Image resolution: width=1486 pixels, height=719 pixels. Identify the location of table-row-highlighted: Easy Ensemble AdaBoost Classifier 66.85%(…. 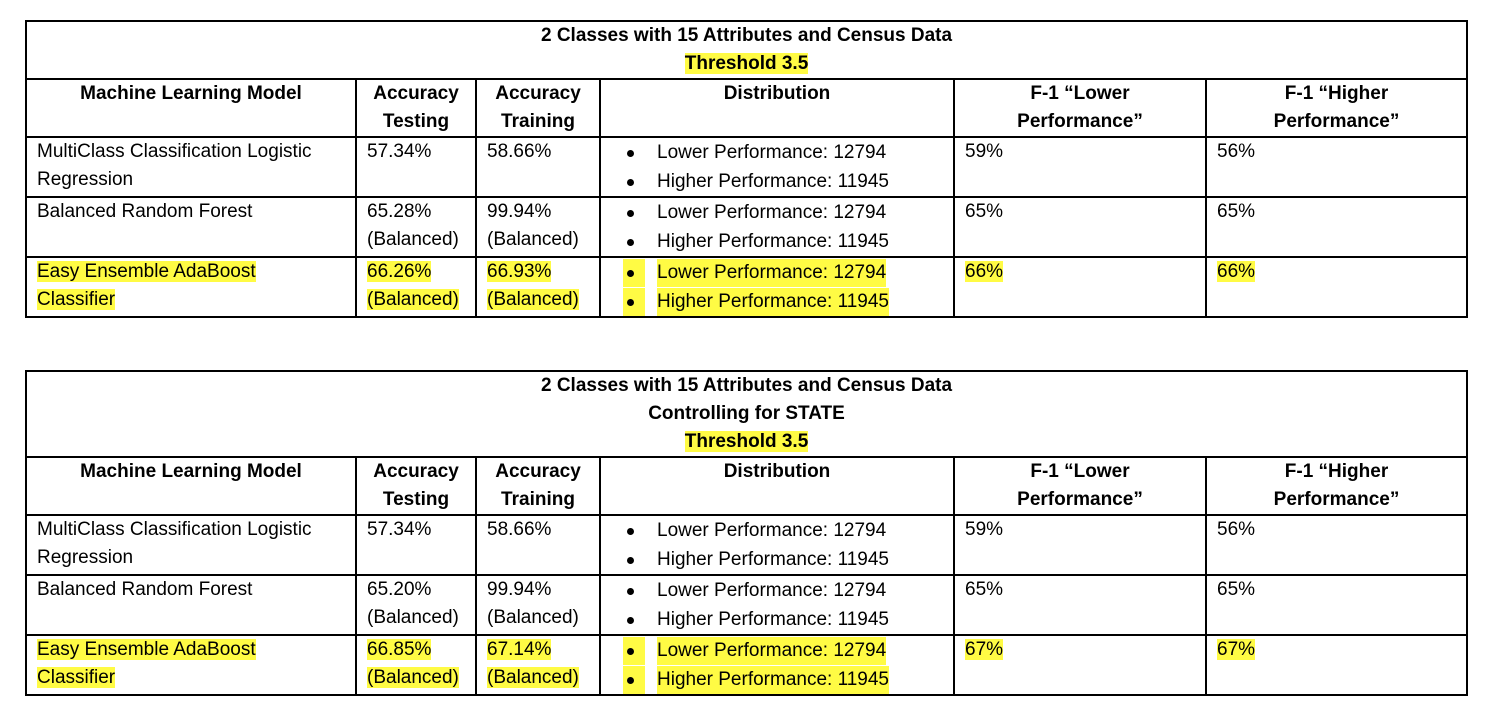
(747, 665).